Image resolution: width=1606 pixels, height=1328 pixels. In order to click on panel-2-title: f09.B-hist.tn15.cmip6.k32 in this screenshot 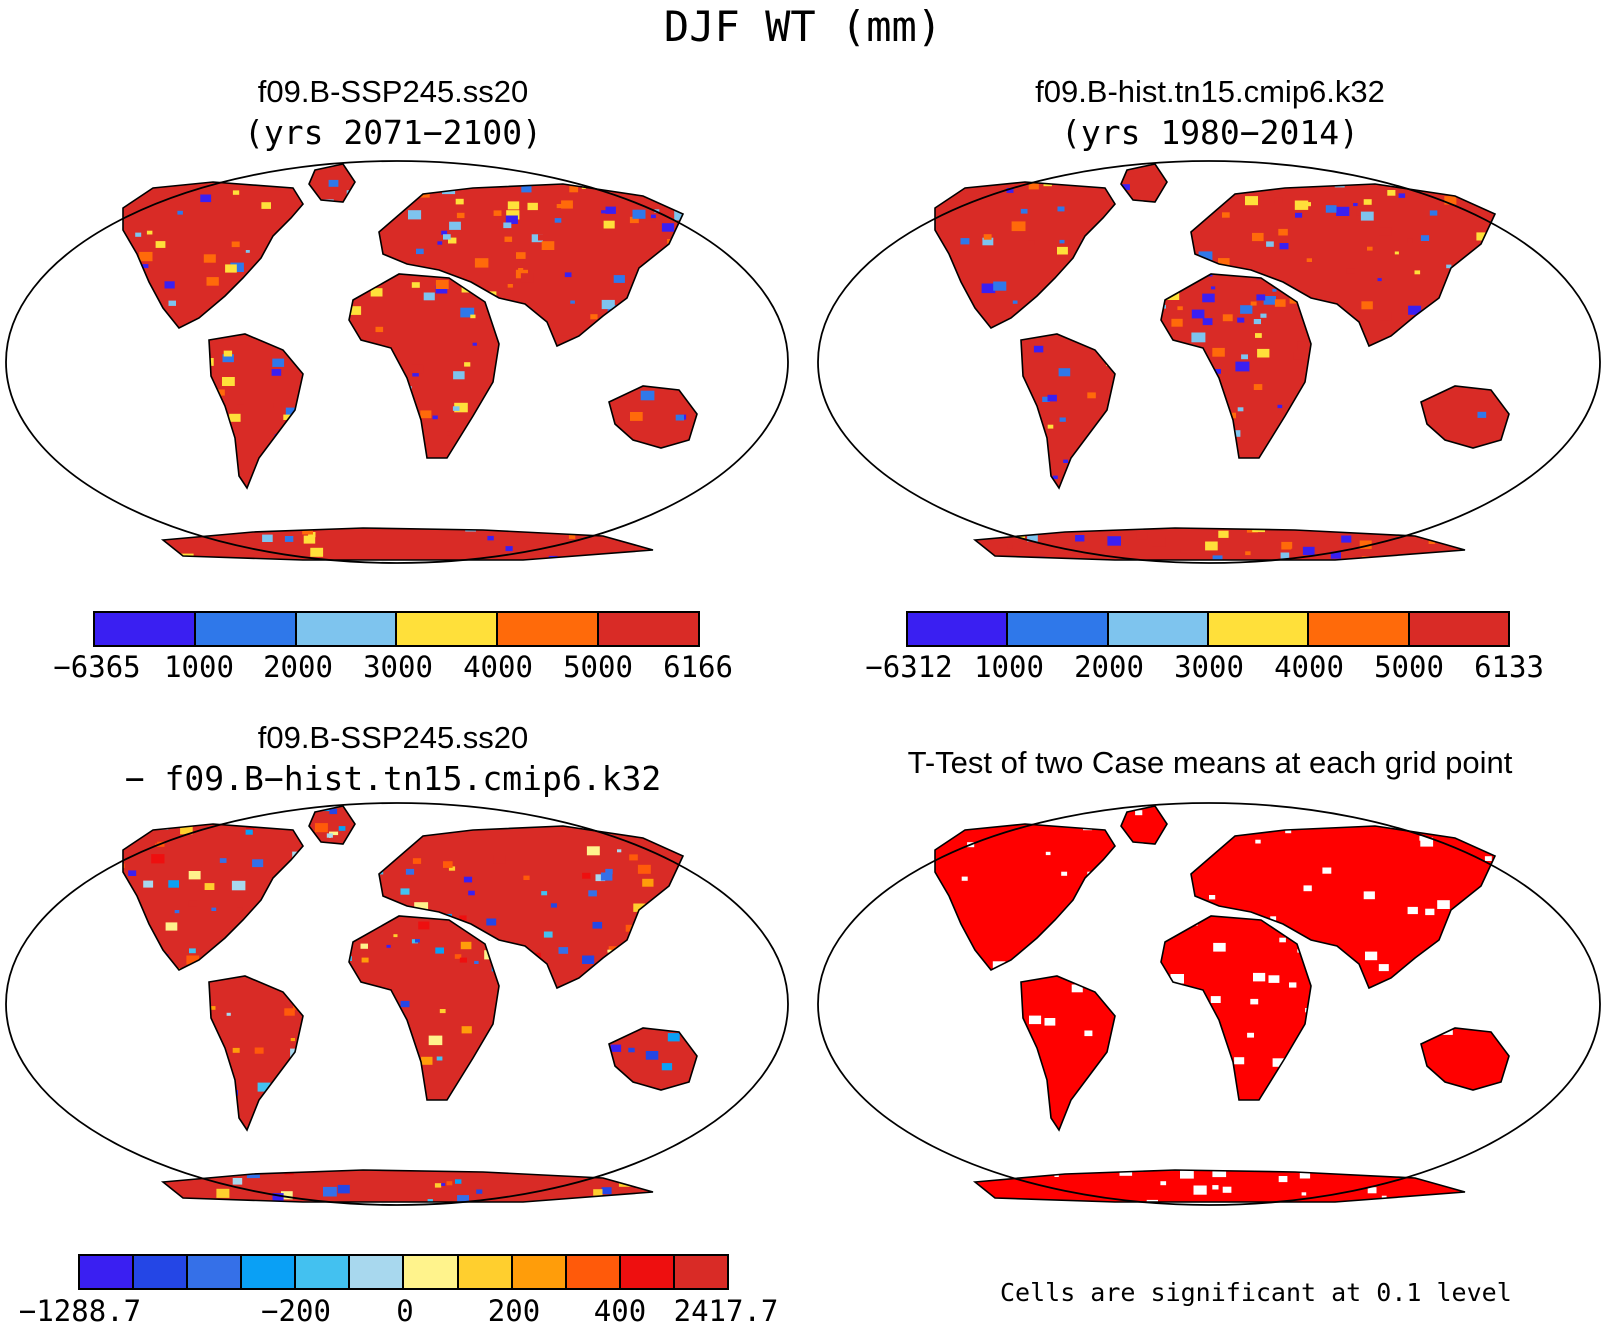, I will do `click(1210, 91)`.